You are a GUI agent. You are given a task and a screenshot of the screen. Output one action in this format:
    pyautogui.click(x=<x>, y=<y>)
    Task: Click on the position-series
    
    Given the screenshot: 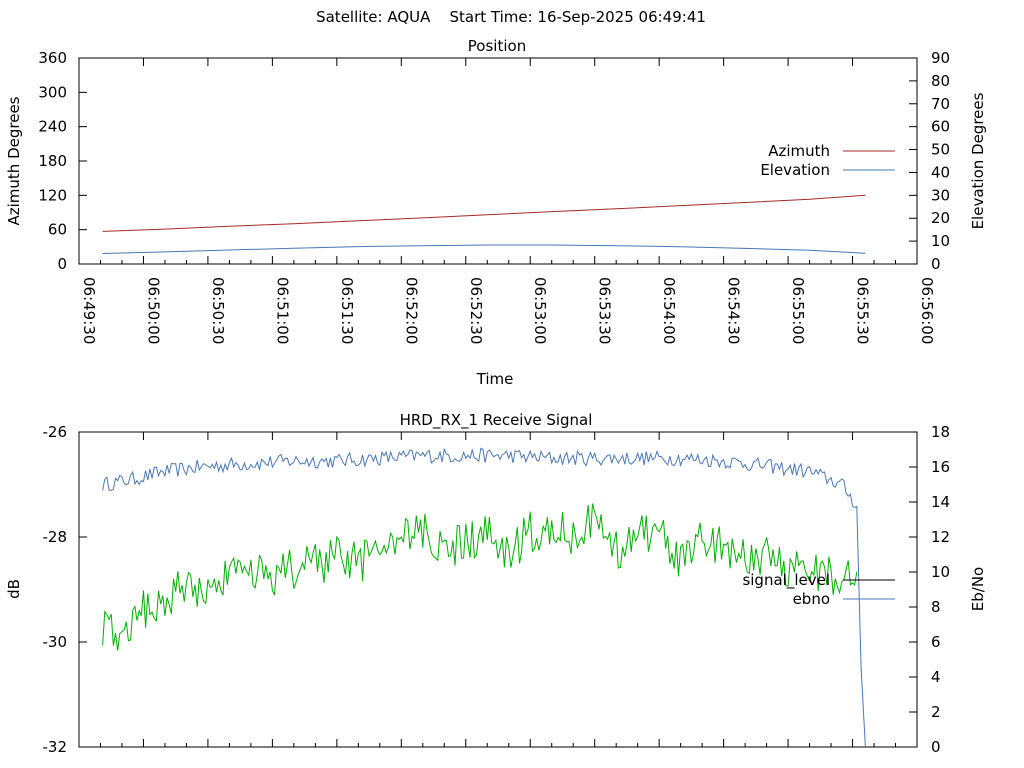 What is the action you would take?
    pyautogui.click(x=484, y=224)
    